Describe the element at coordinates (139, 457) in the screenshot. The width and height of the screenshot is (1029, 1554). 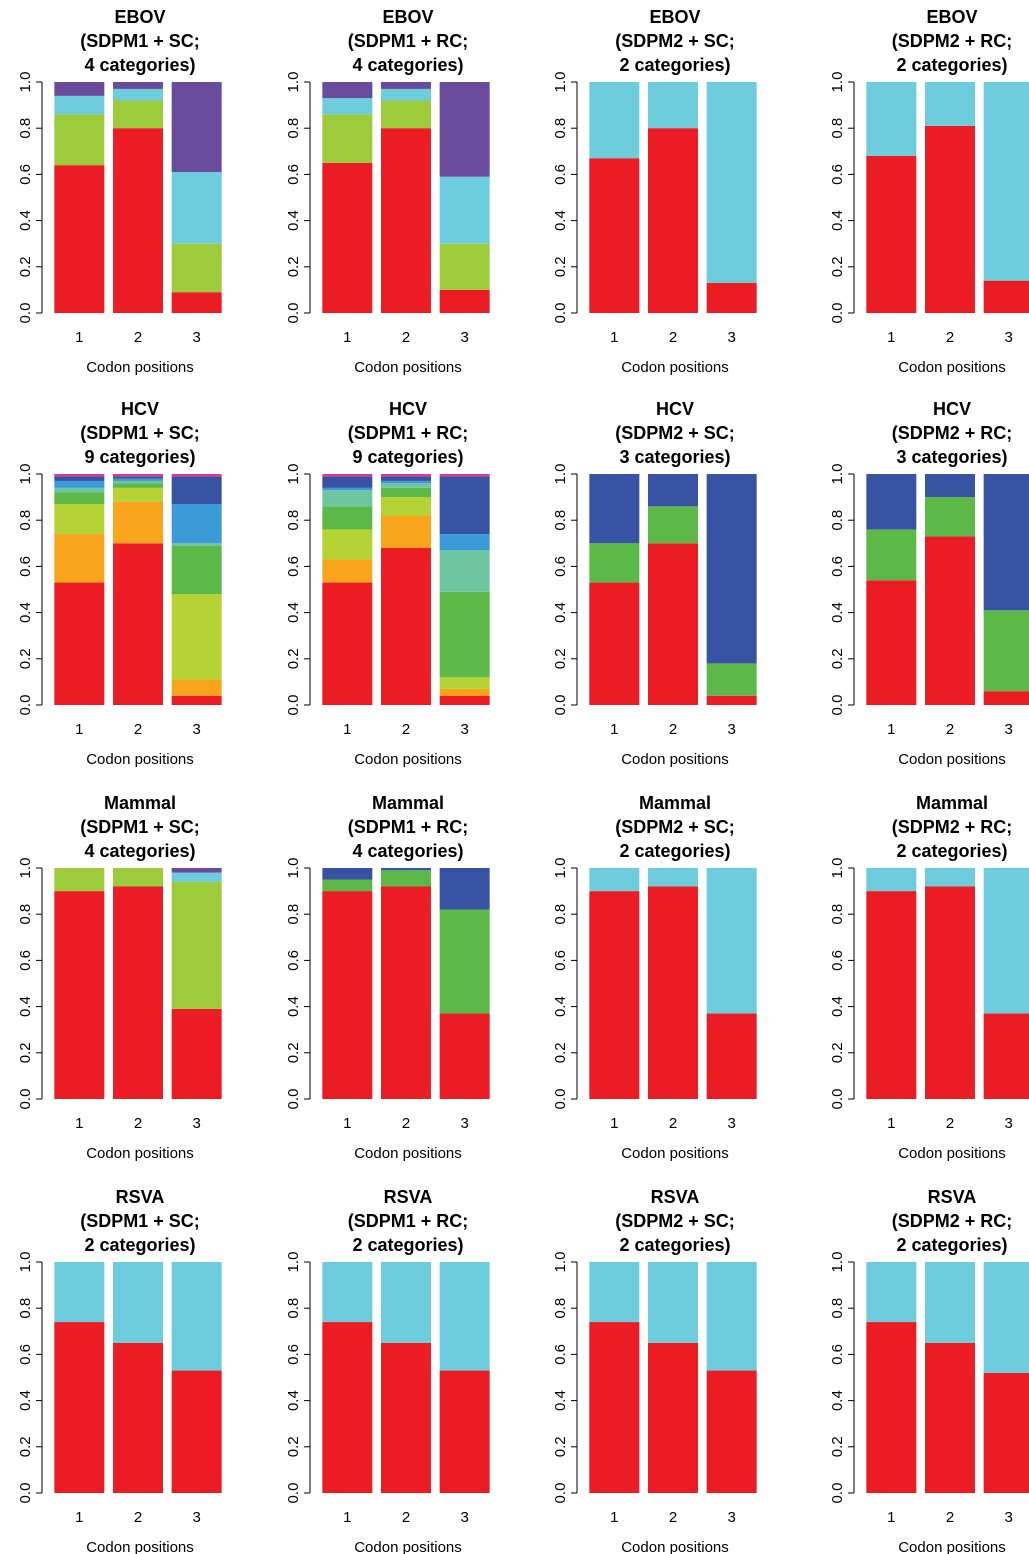
I see `chart-title: 9 categories)` at that location.